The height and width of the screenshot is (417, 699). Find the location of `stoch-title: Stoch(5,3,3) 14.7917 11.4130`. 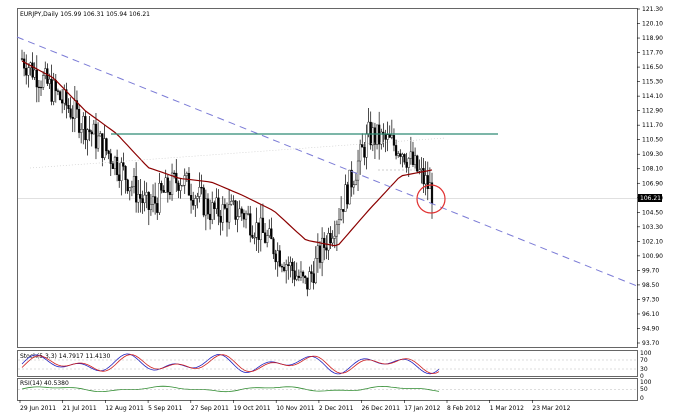

stoch-title: Stoch(5,3,3) 14.7917 11.4130 is located at coordinates (65, 356).